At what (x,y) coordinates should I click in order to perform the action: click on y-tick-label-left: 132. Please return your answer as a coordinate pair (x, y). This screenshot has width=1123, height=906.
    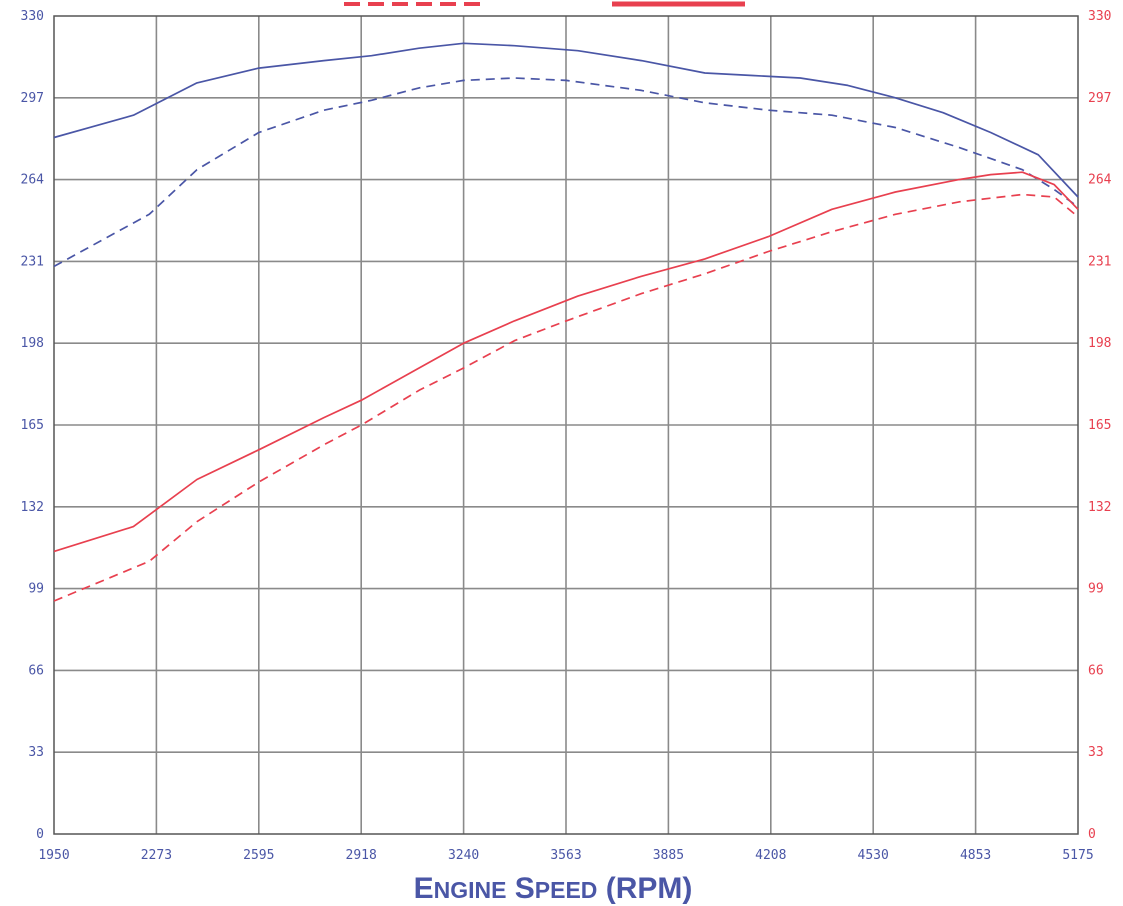
    Looking at the image, I should click on (32, 507).